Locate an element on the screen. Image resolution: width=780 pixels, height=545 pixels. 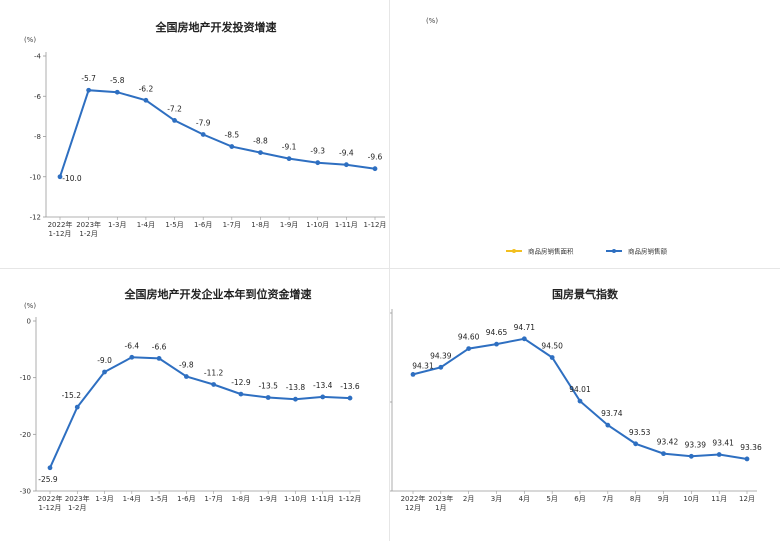
x-tick-label: 1月 is located at coordinates (440, 508).